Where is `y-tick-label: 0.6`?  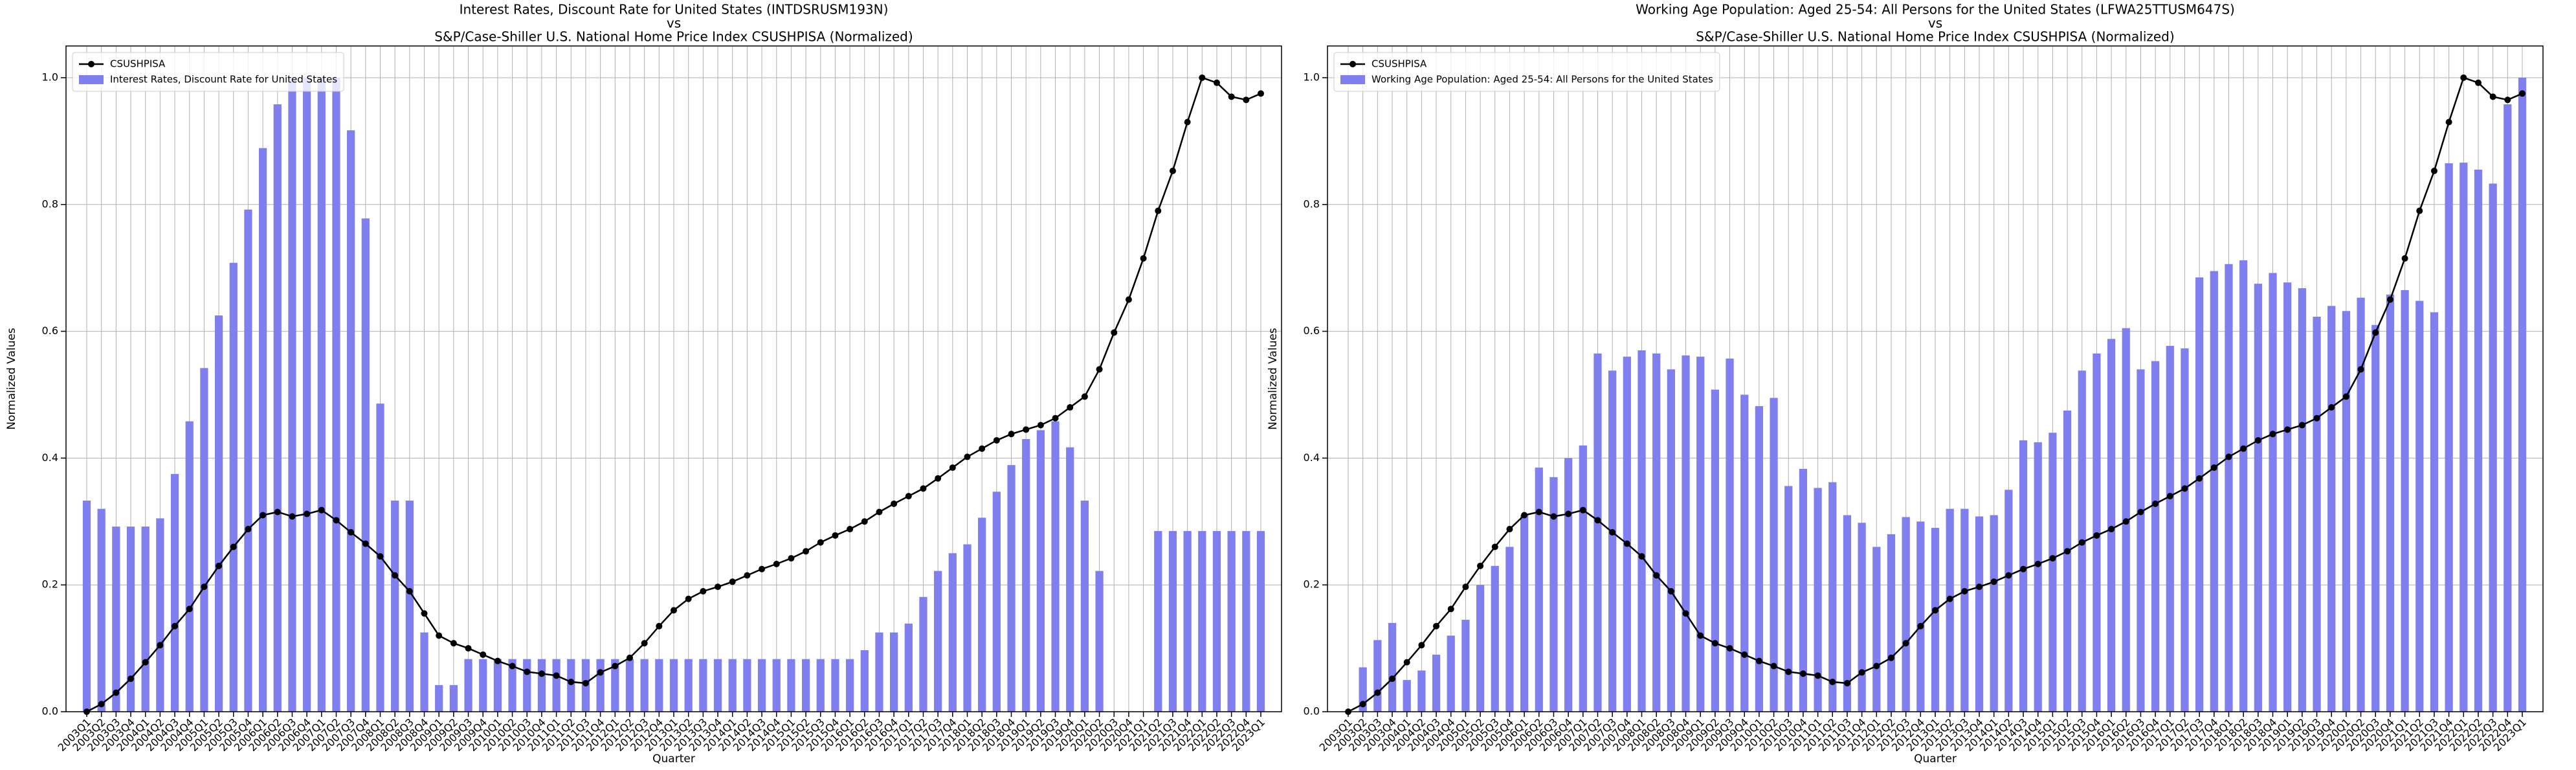 y-tick-label: 0.6 is located at coordinates (50, 330).